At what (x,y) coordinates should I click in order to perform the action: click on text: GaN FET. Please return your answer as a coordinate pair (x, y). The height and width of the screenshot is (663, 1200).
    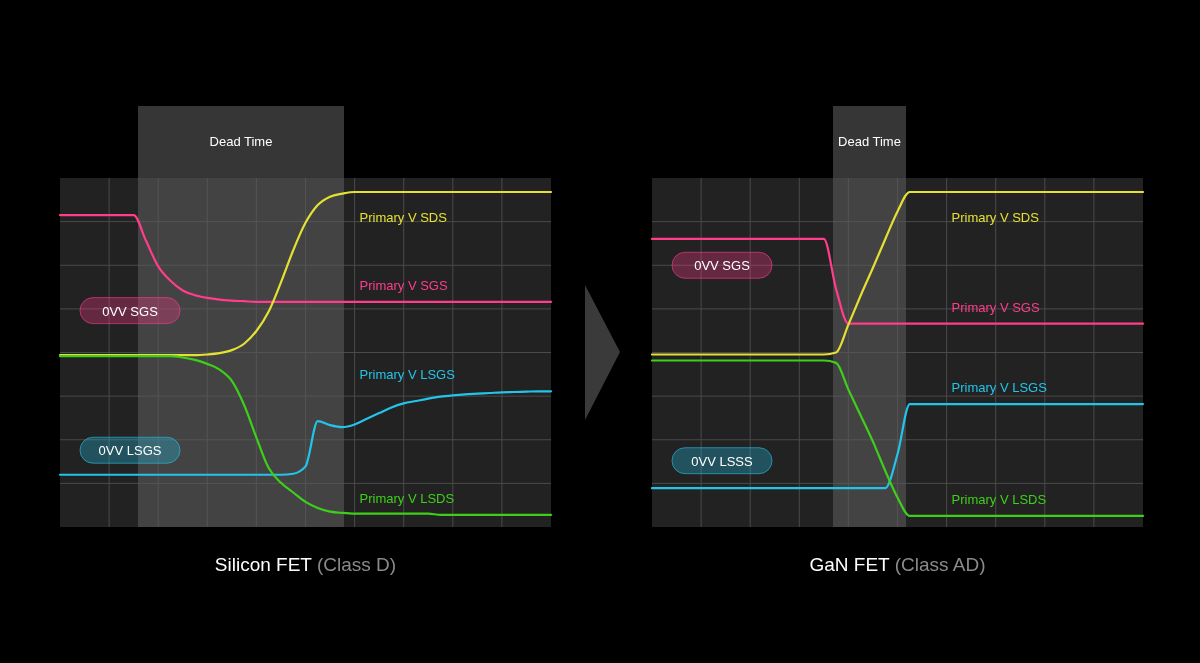
    Looking at the image, I should click on (850, 564).